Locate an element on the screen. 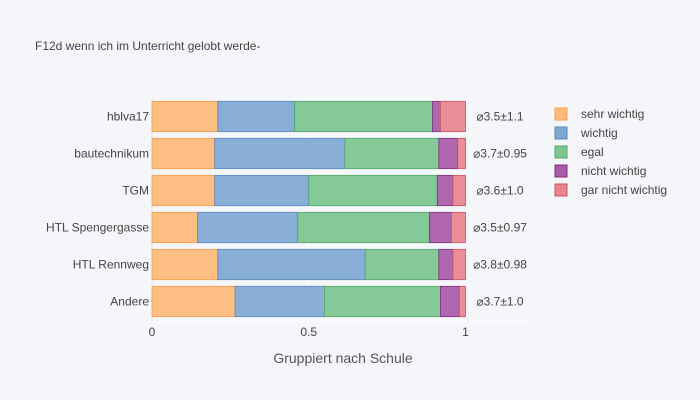  category-label: HTL Spengergasse is located at coordinates (97, 228).